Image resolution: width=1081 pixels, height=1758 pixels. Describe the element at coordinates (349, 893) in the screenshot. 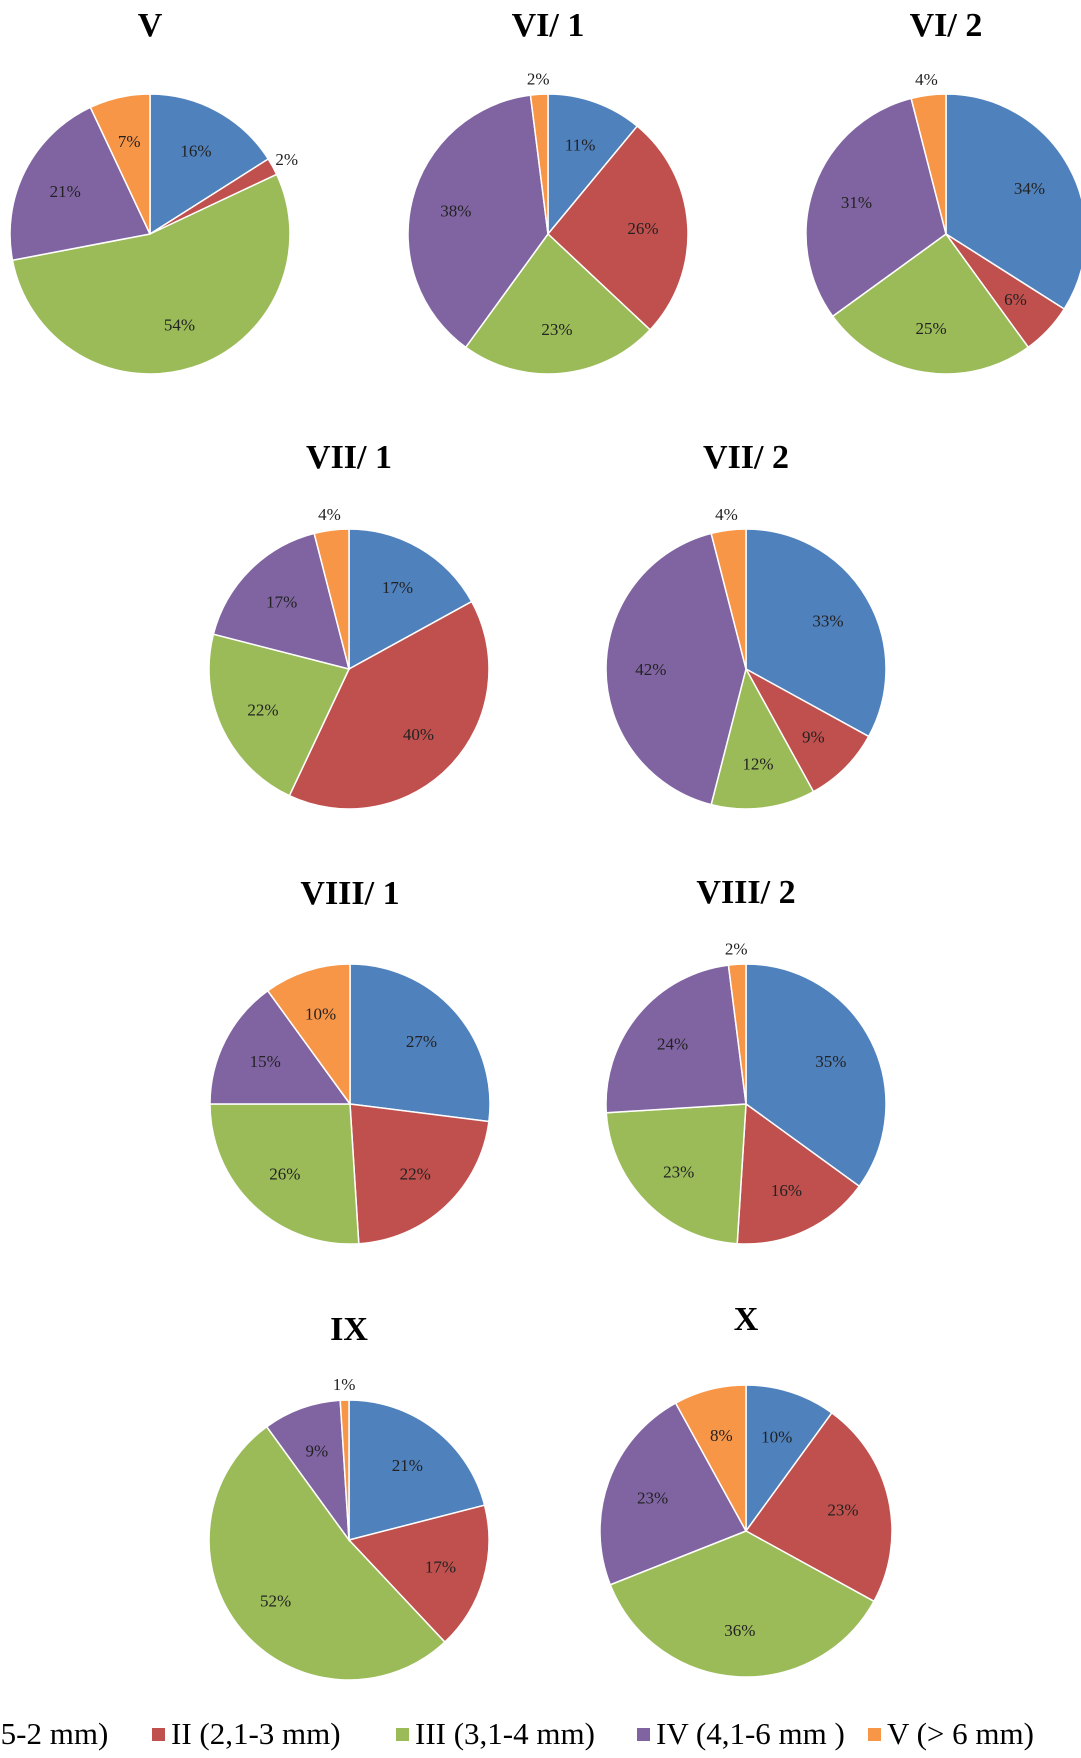

I see `chart-title: VIII/ 1` at that location.